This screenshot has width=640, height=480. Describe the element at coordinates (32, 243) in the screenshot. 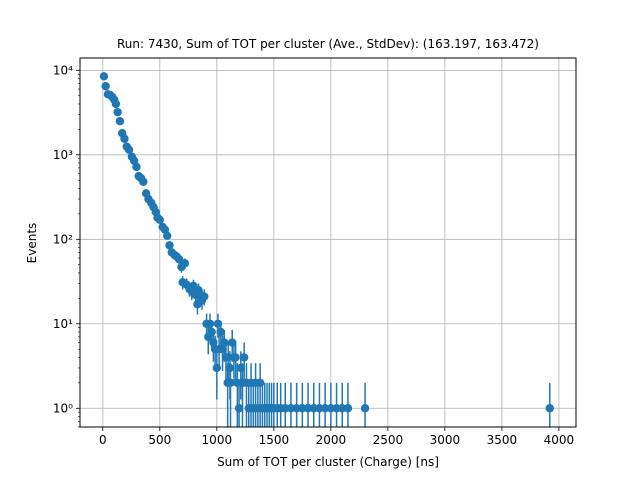

I see `y-axis-label: Events` at that location.